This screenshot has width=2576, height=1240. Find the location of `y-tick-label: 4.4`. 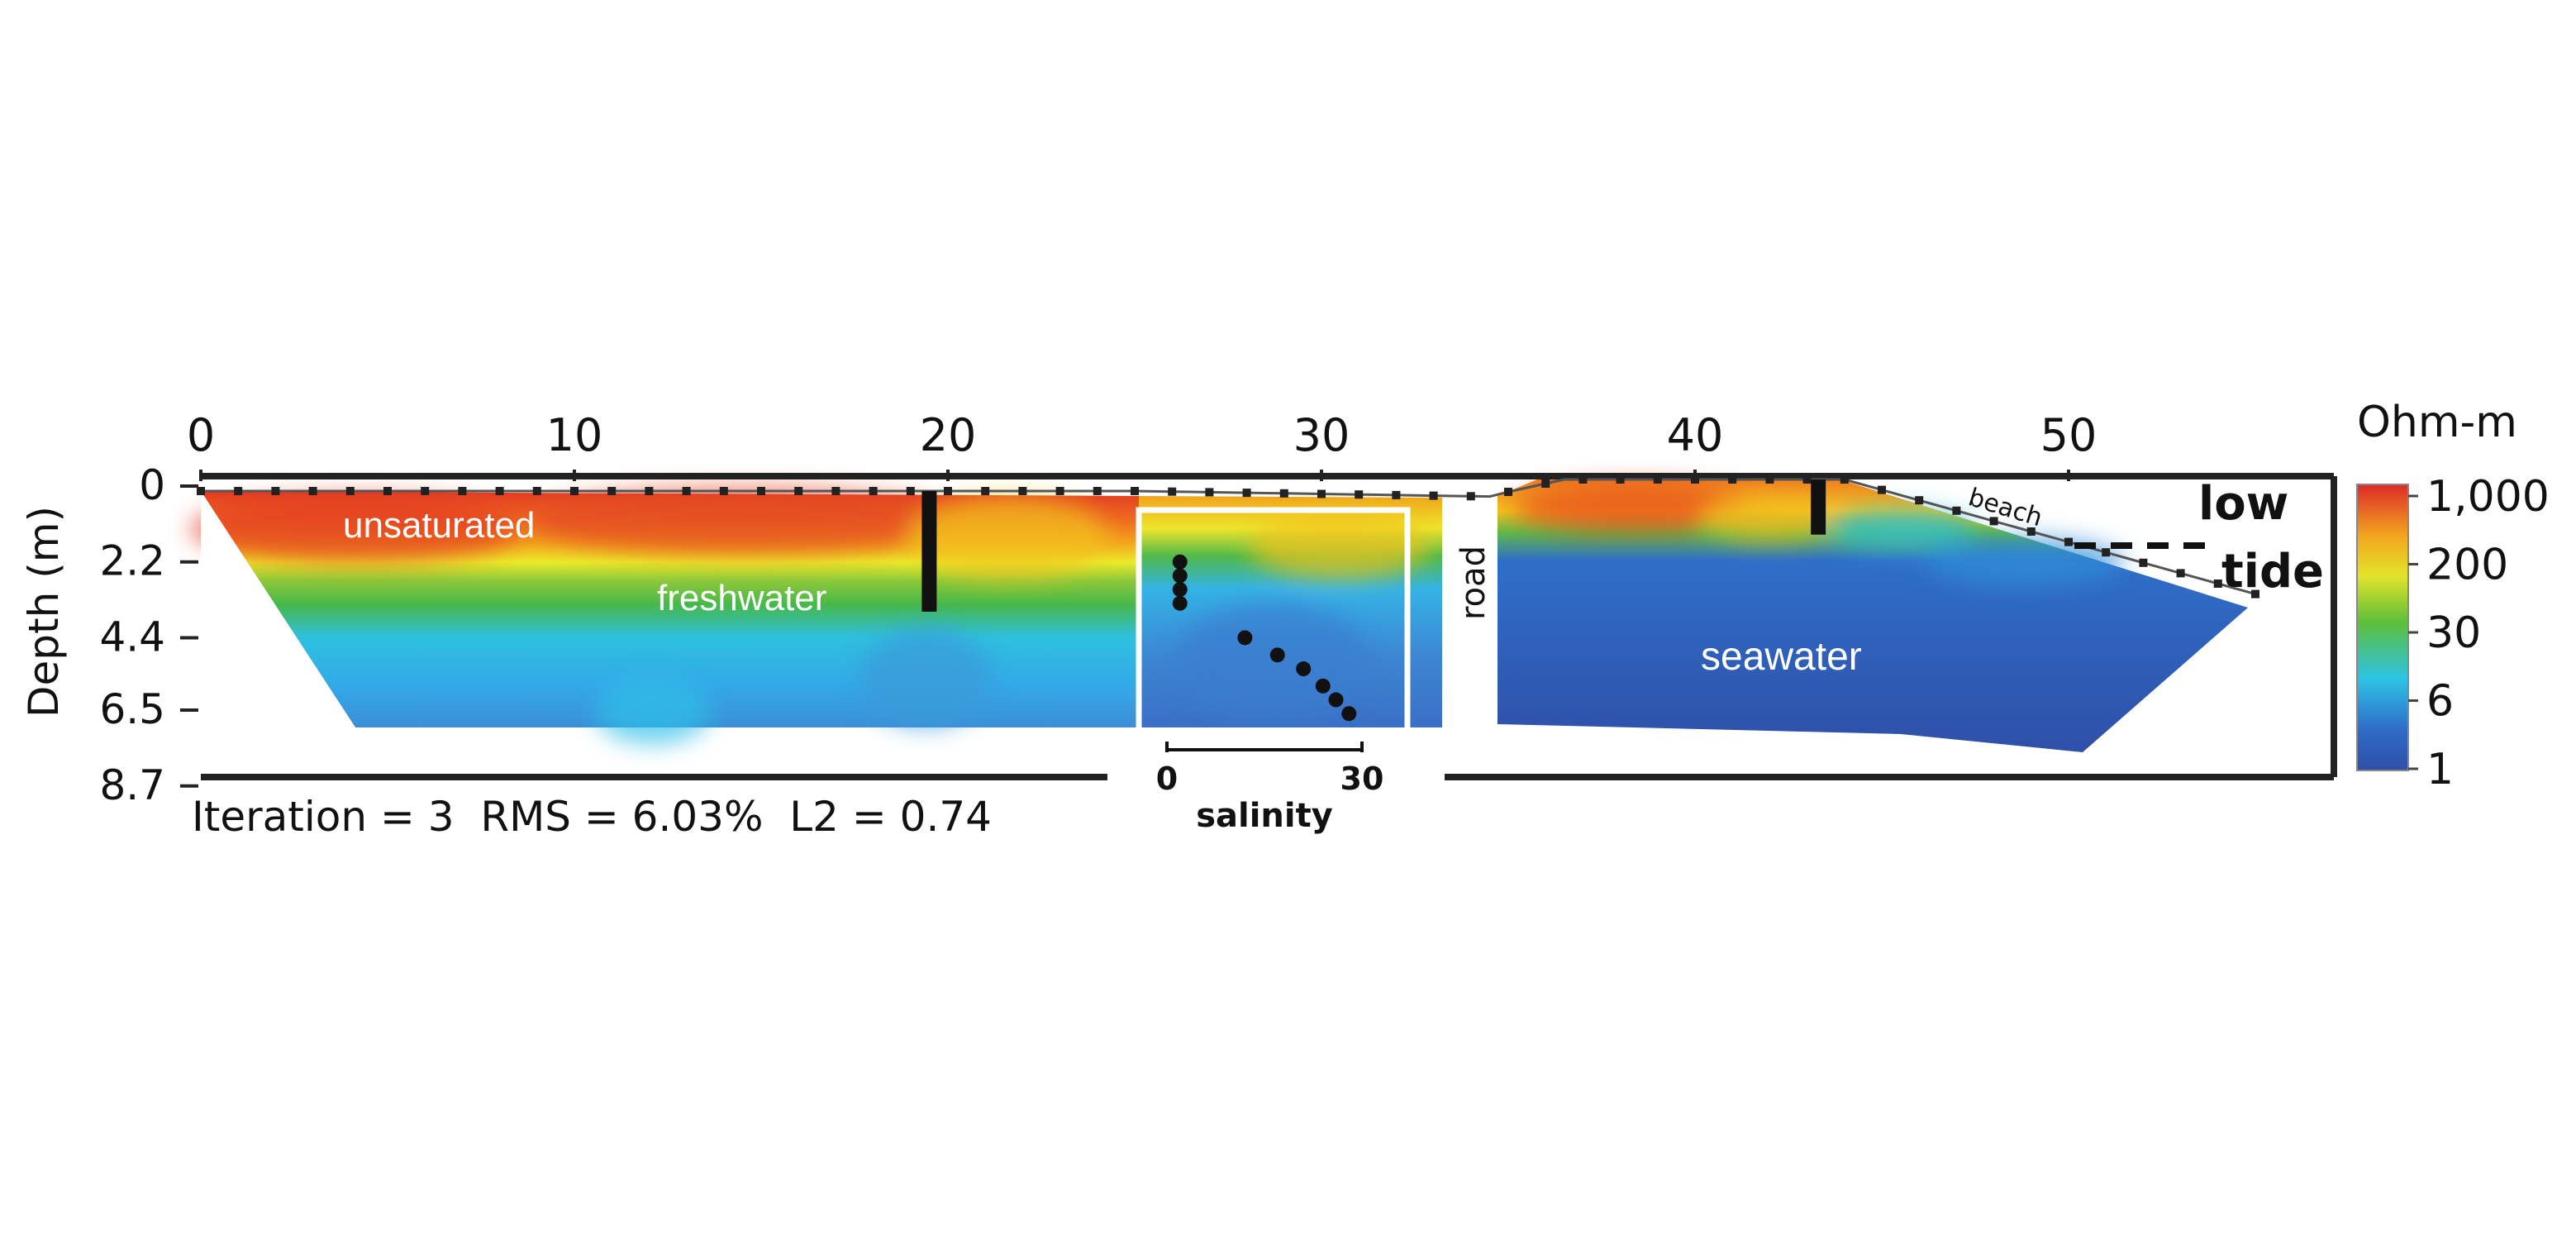

y-tick-label: 4.4 is located at coordinates (132, 637).